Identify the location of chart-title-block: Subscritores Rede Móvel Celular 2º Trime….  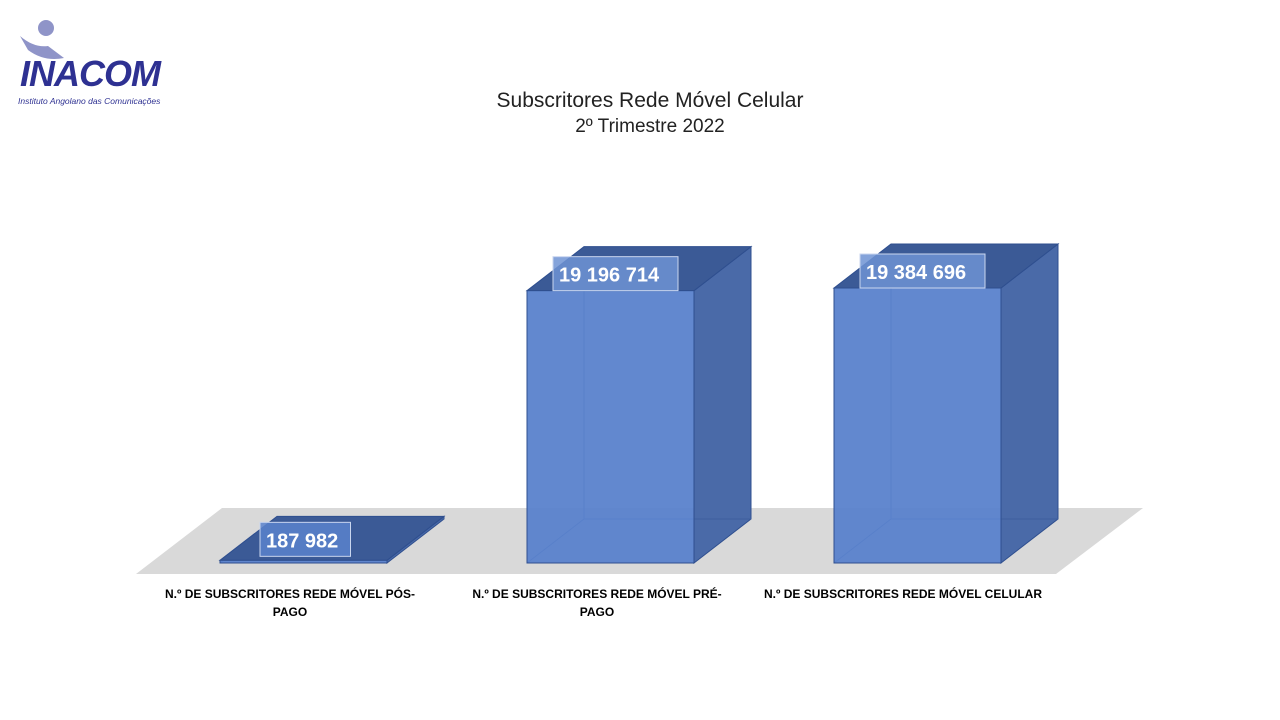
(650, 114).